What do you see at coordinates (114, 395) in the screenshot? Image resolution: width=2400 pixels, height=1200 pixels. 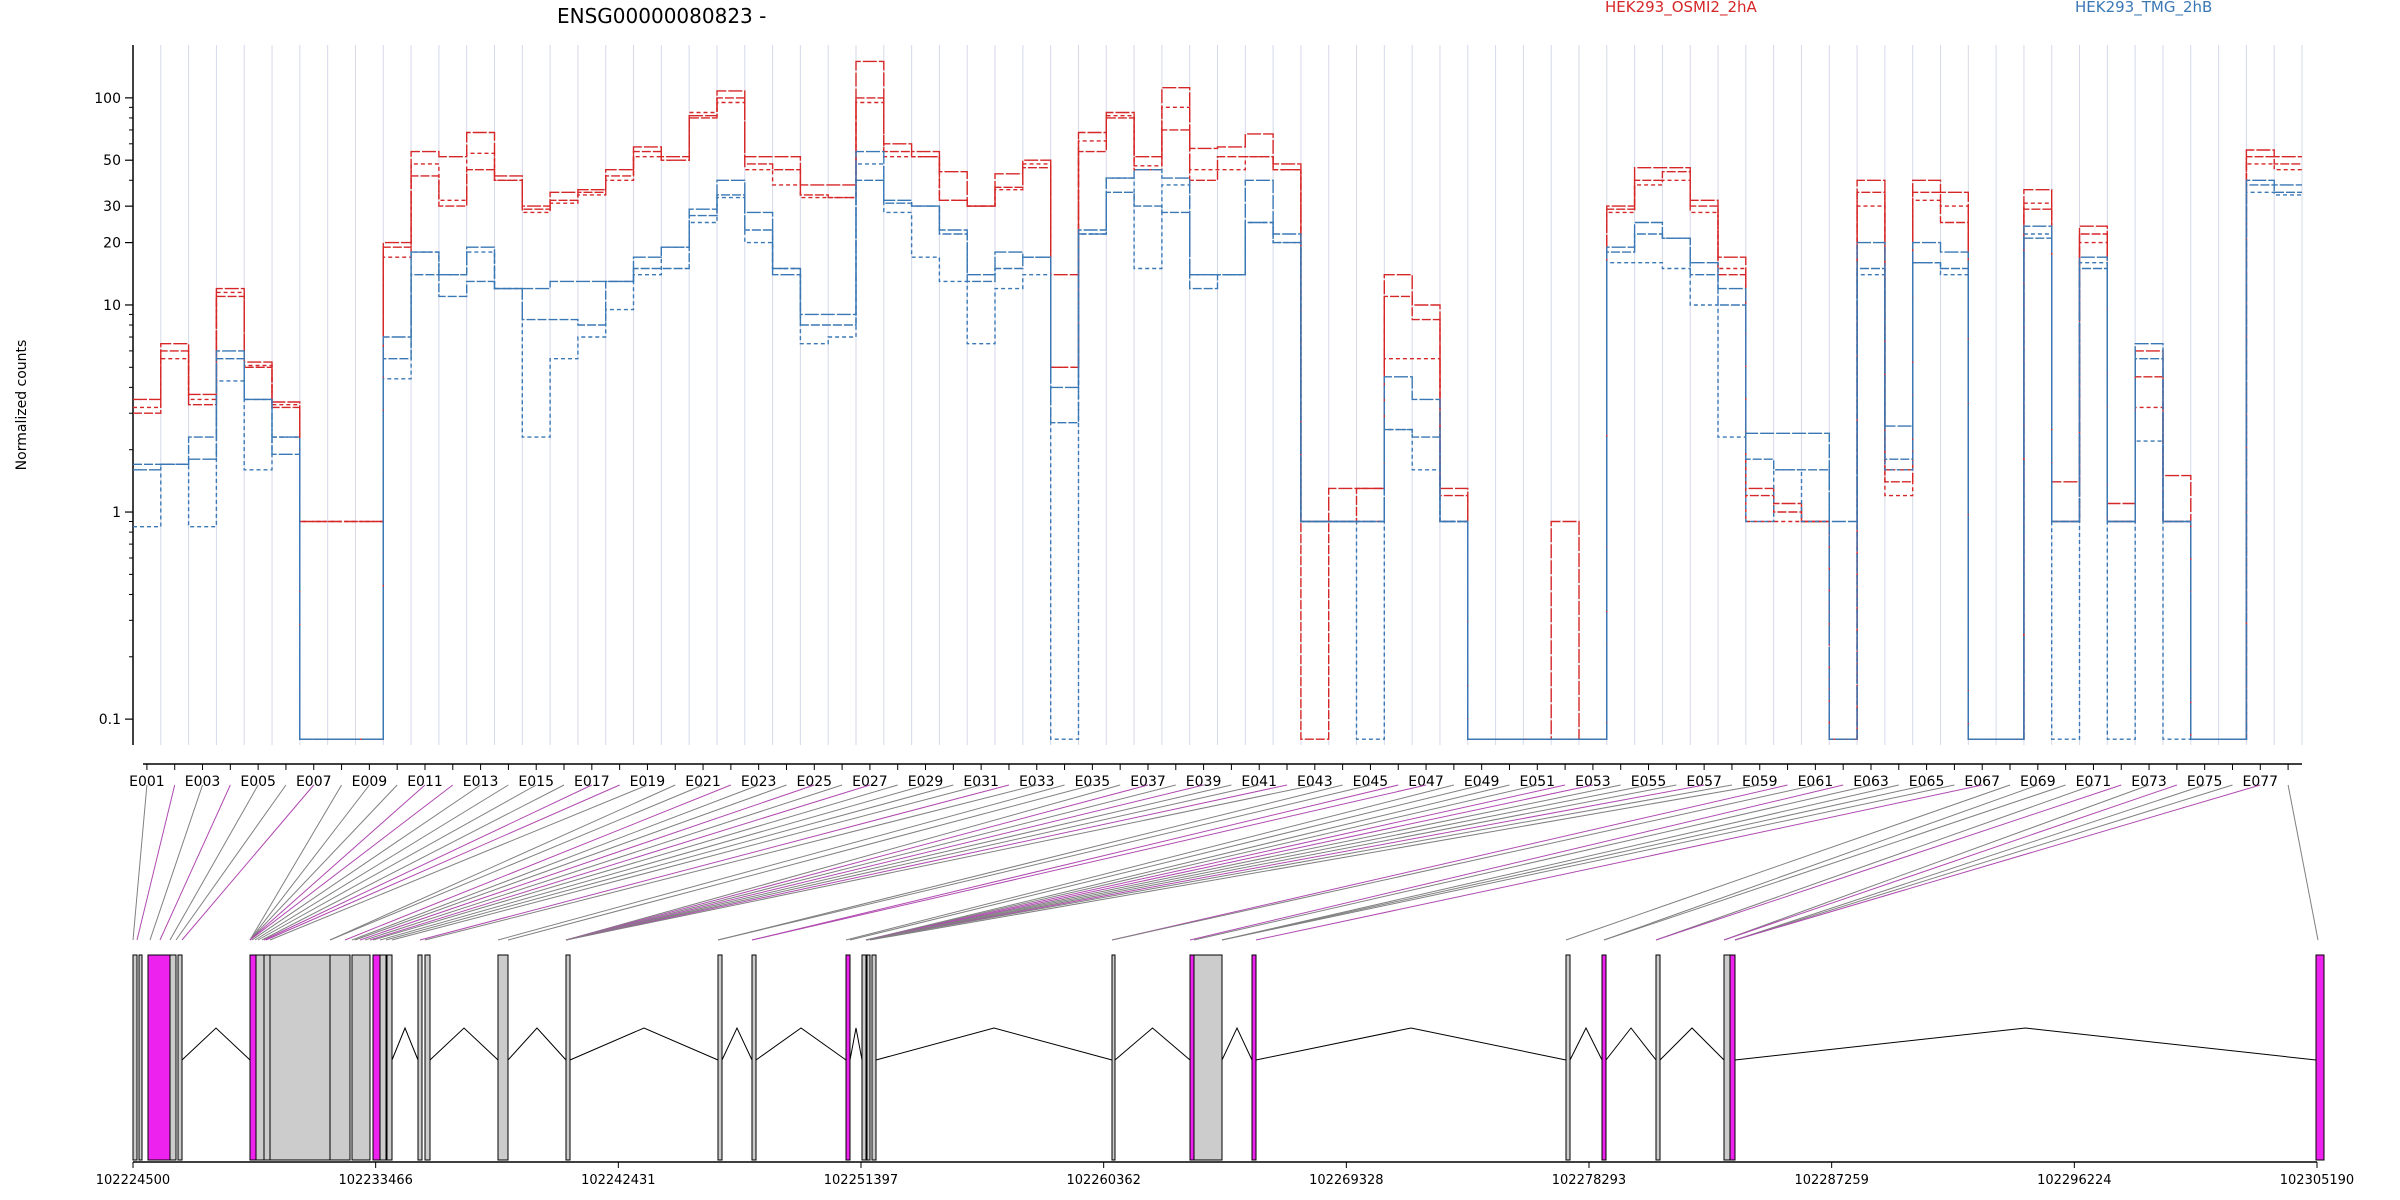 I see `y-axis: 0.1 1 10 20 30 50 100` at bounding box center [114, 395].